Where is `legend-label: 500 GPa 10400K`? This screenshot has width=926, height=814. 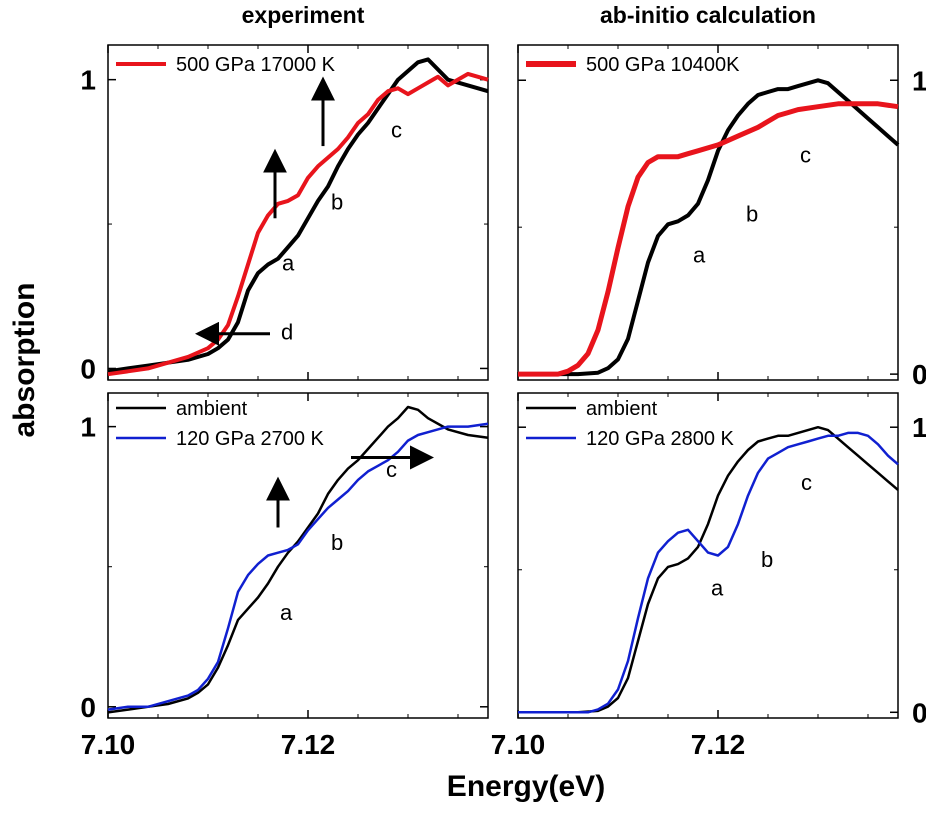
legend-label: 500 GPa 10400K is located at coordinates (663, 65).